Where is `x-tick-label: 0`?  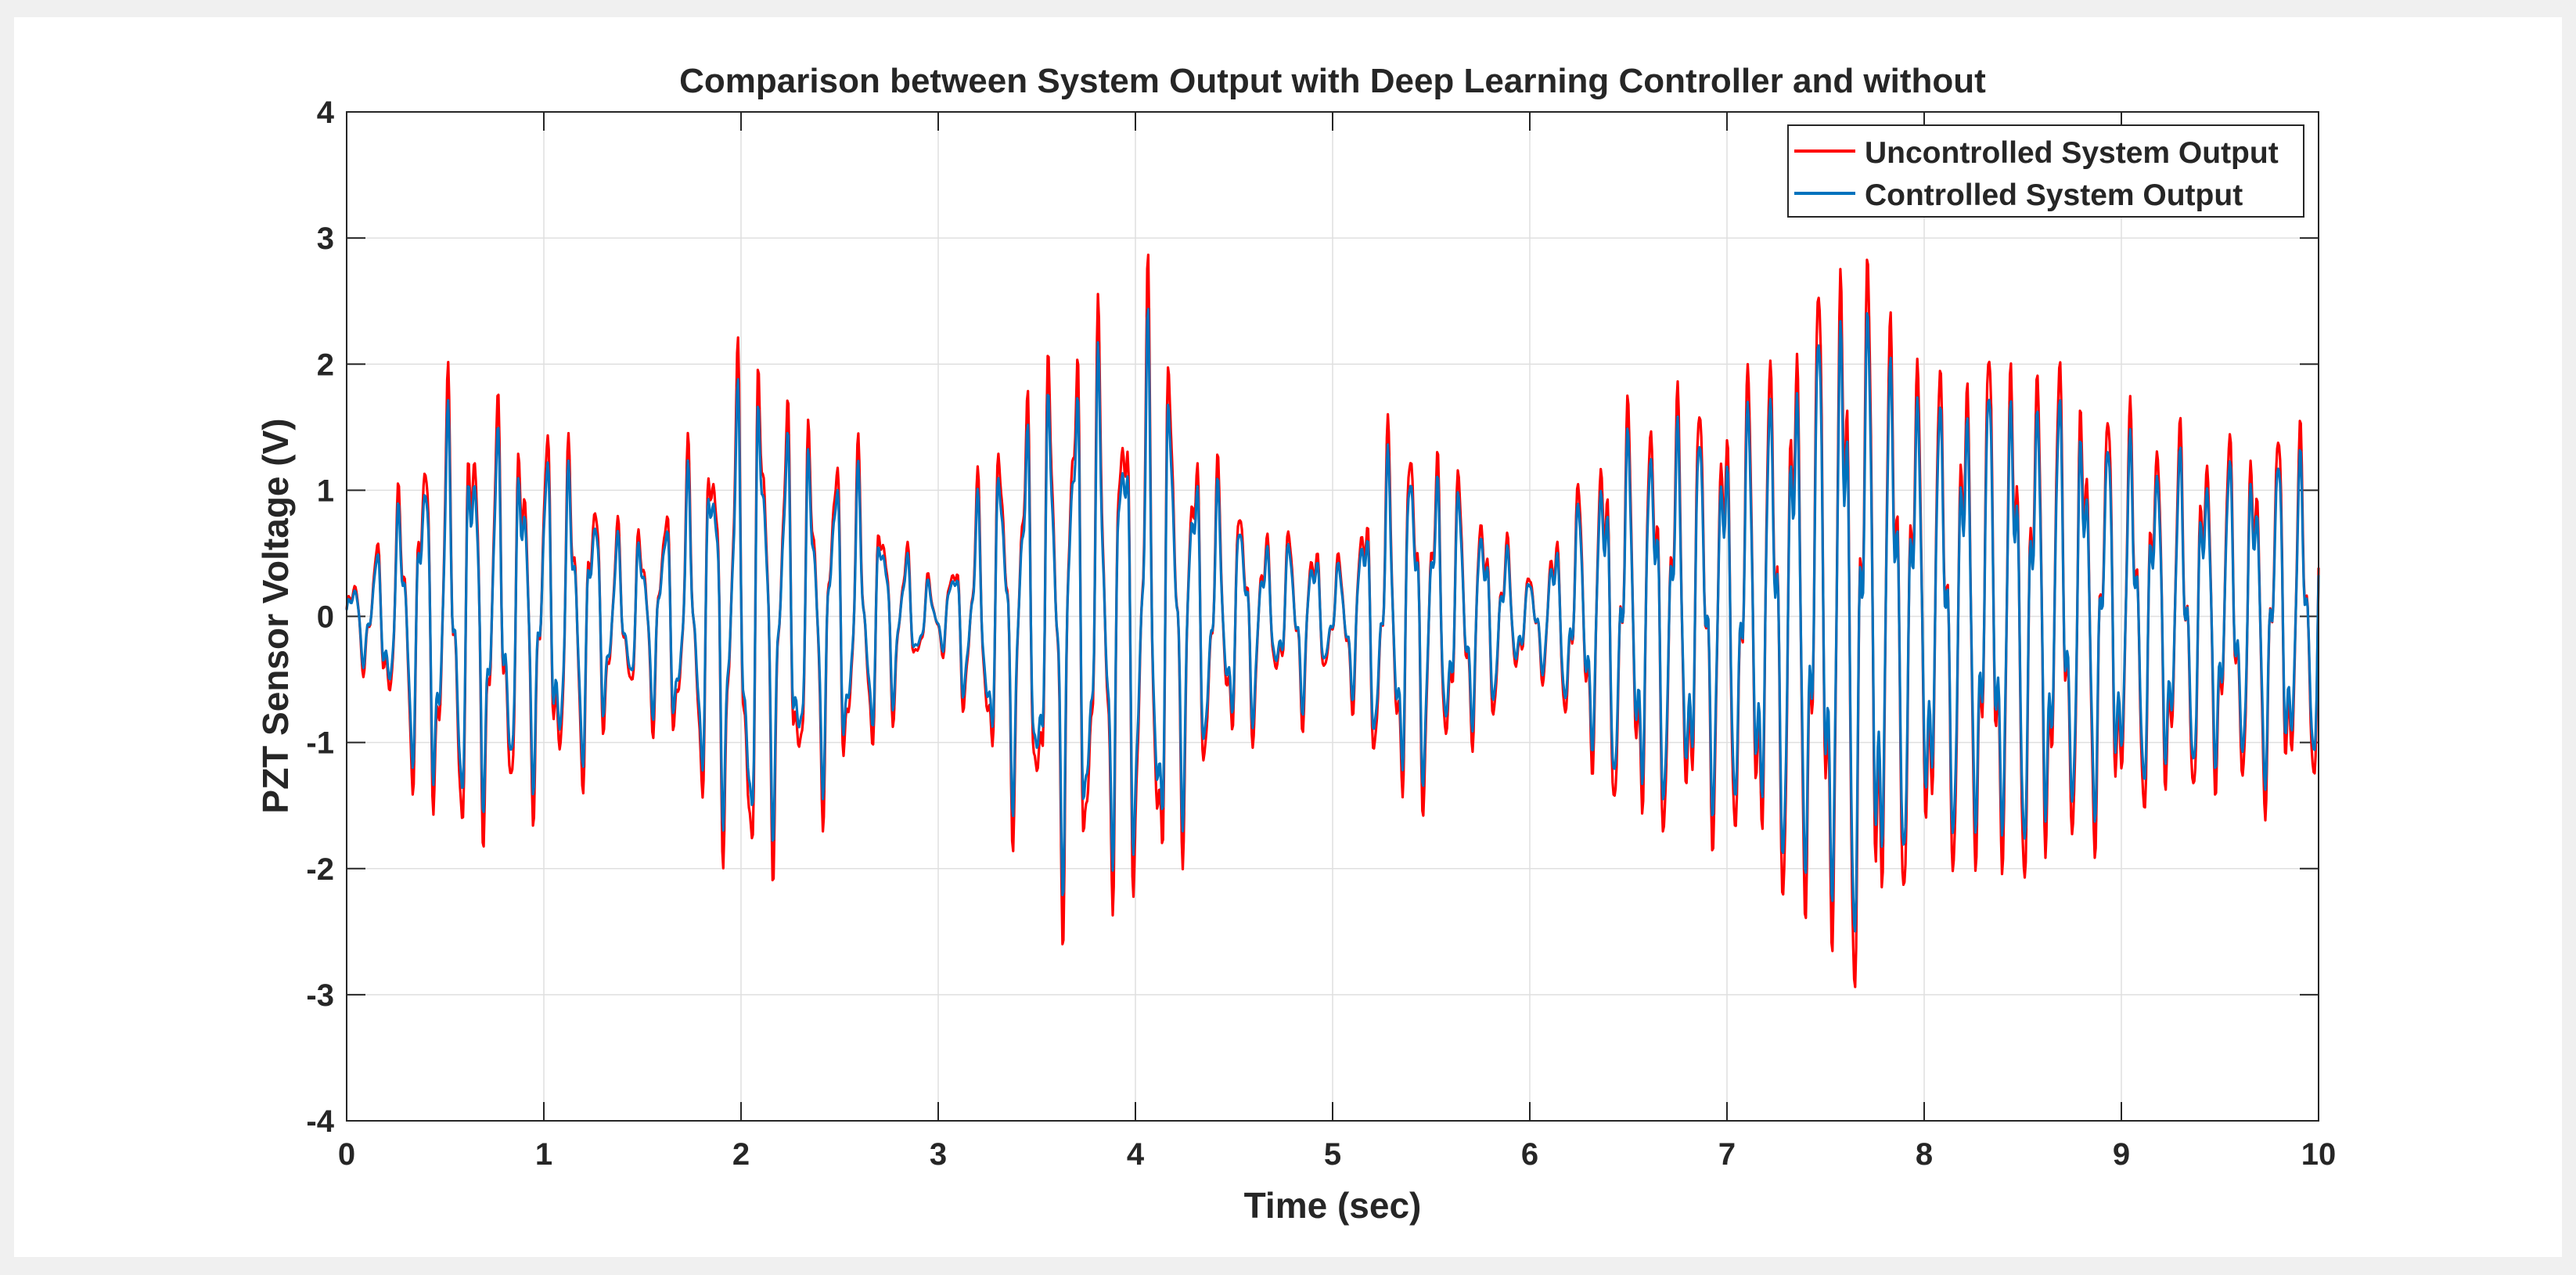 x-tick-label: 0 is located at coordinates (346, 1154).